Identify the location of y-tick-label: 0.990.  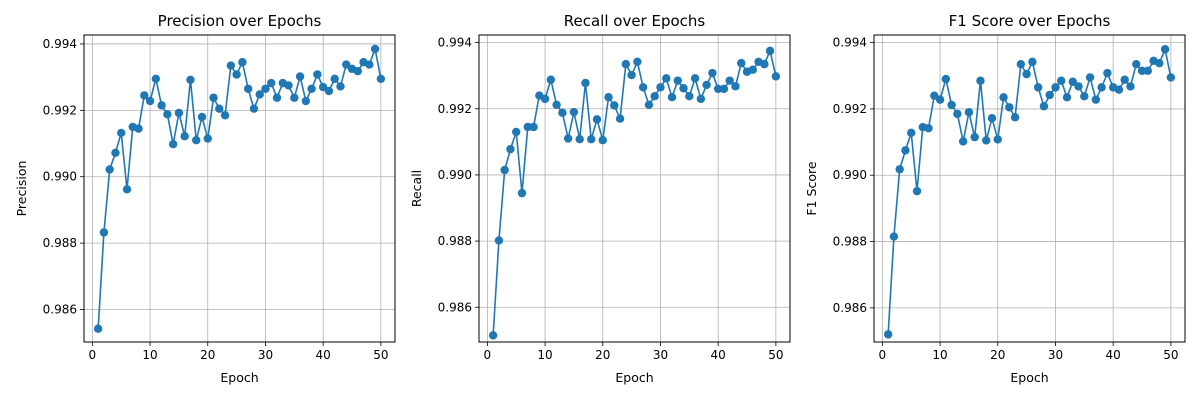
(455, 175).